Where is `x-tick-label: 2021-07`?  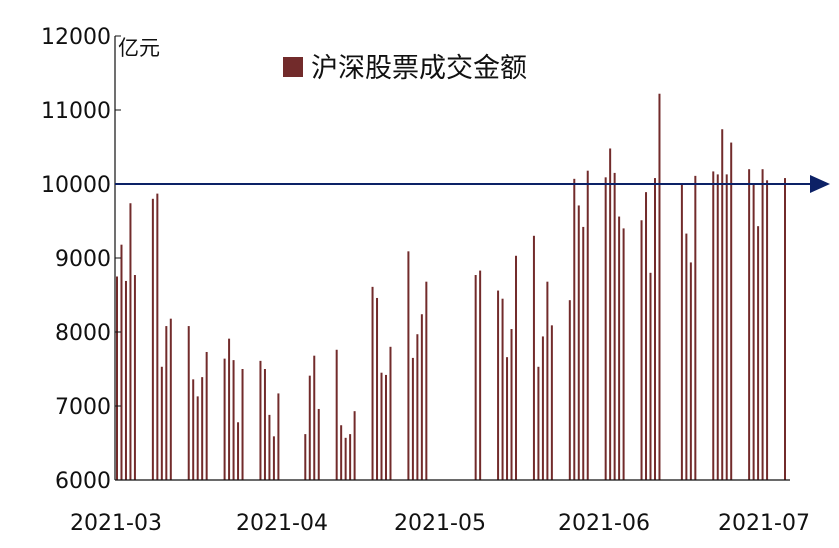
x-tick-label: 2021-07 is located at coordinates (764, 523).